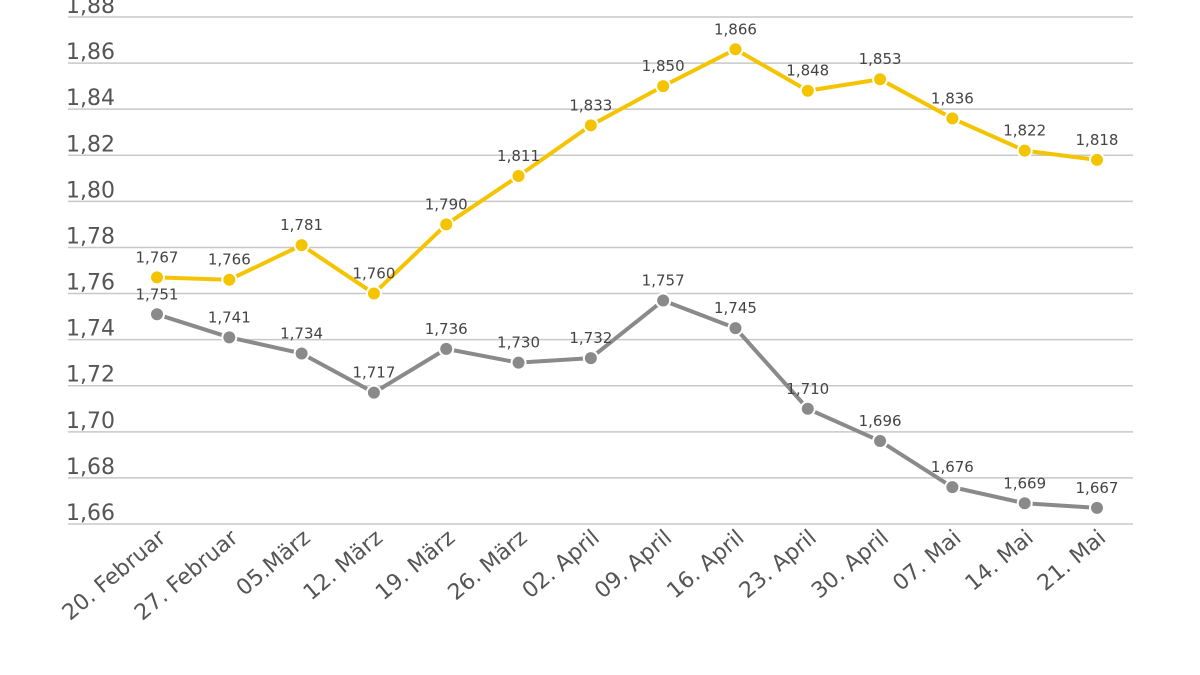 This screenshot has width=1200, height=675. I want to click on x-tick-label: 12. März, so click(343, 565).